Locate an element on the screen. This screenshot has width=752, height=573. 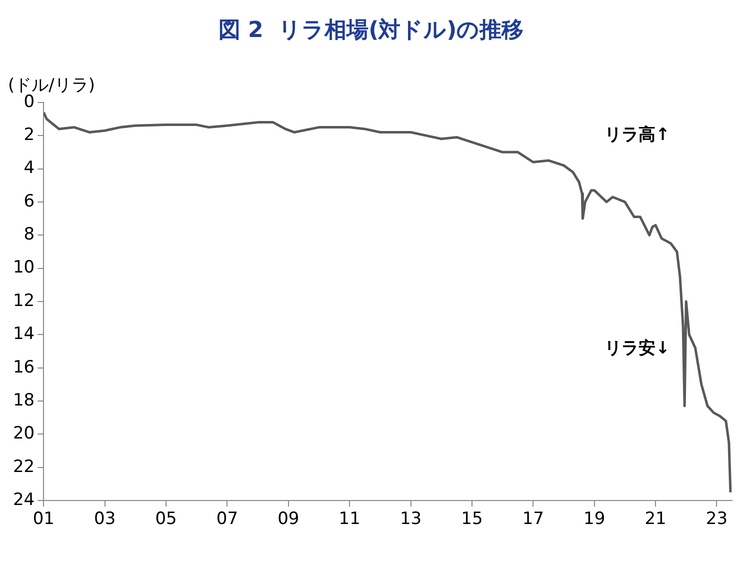
y-tick-label: 10 is located at coordinates (23, 268).